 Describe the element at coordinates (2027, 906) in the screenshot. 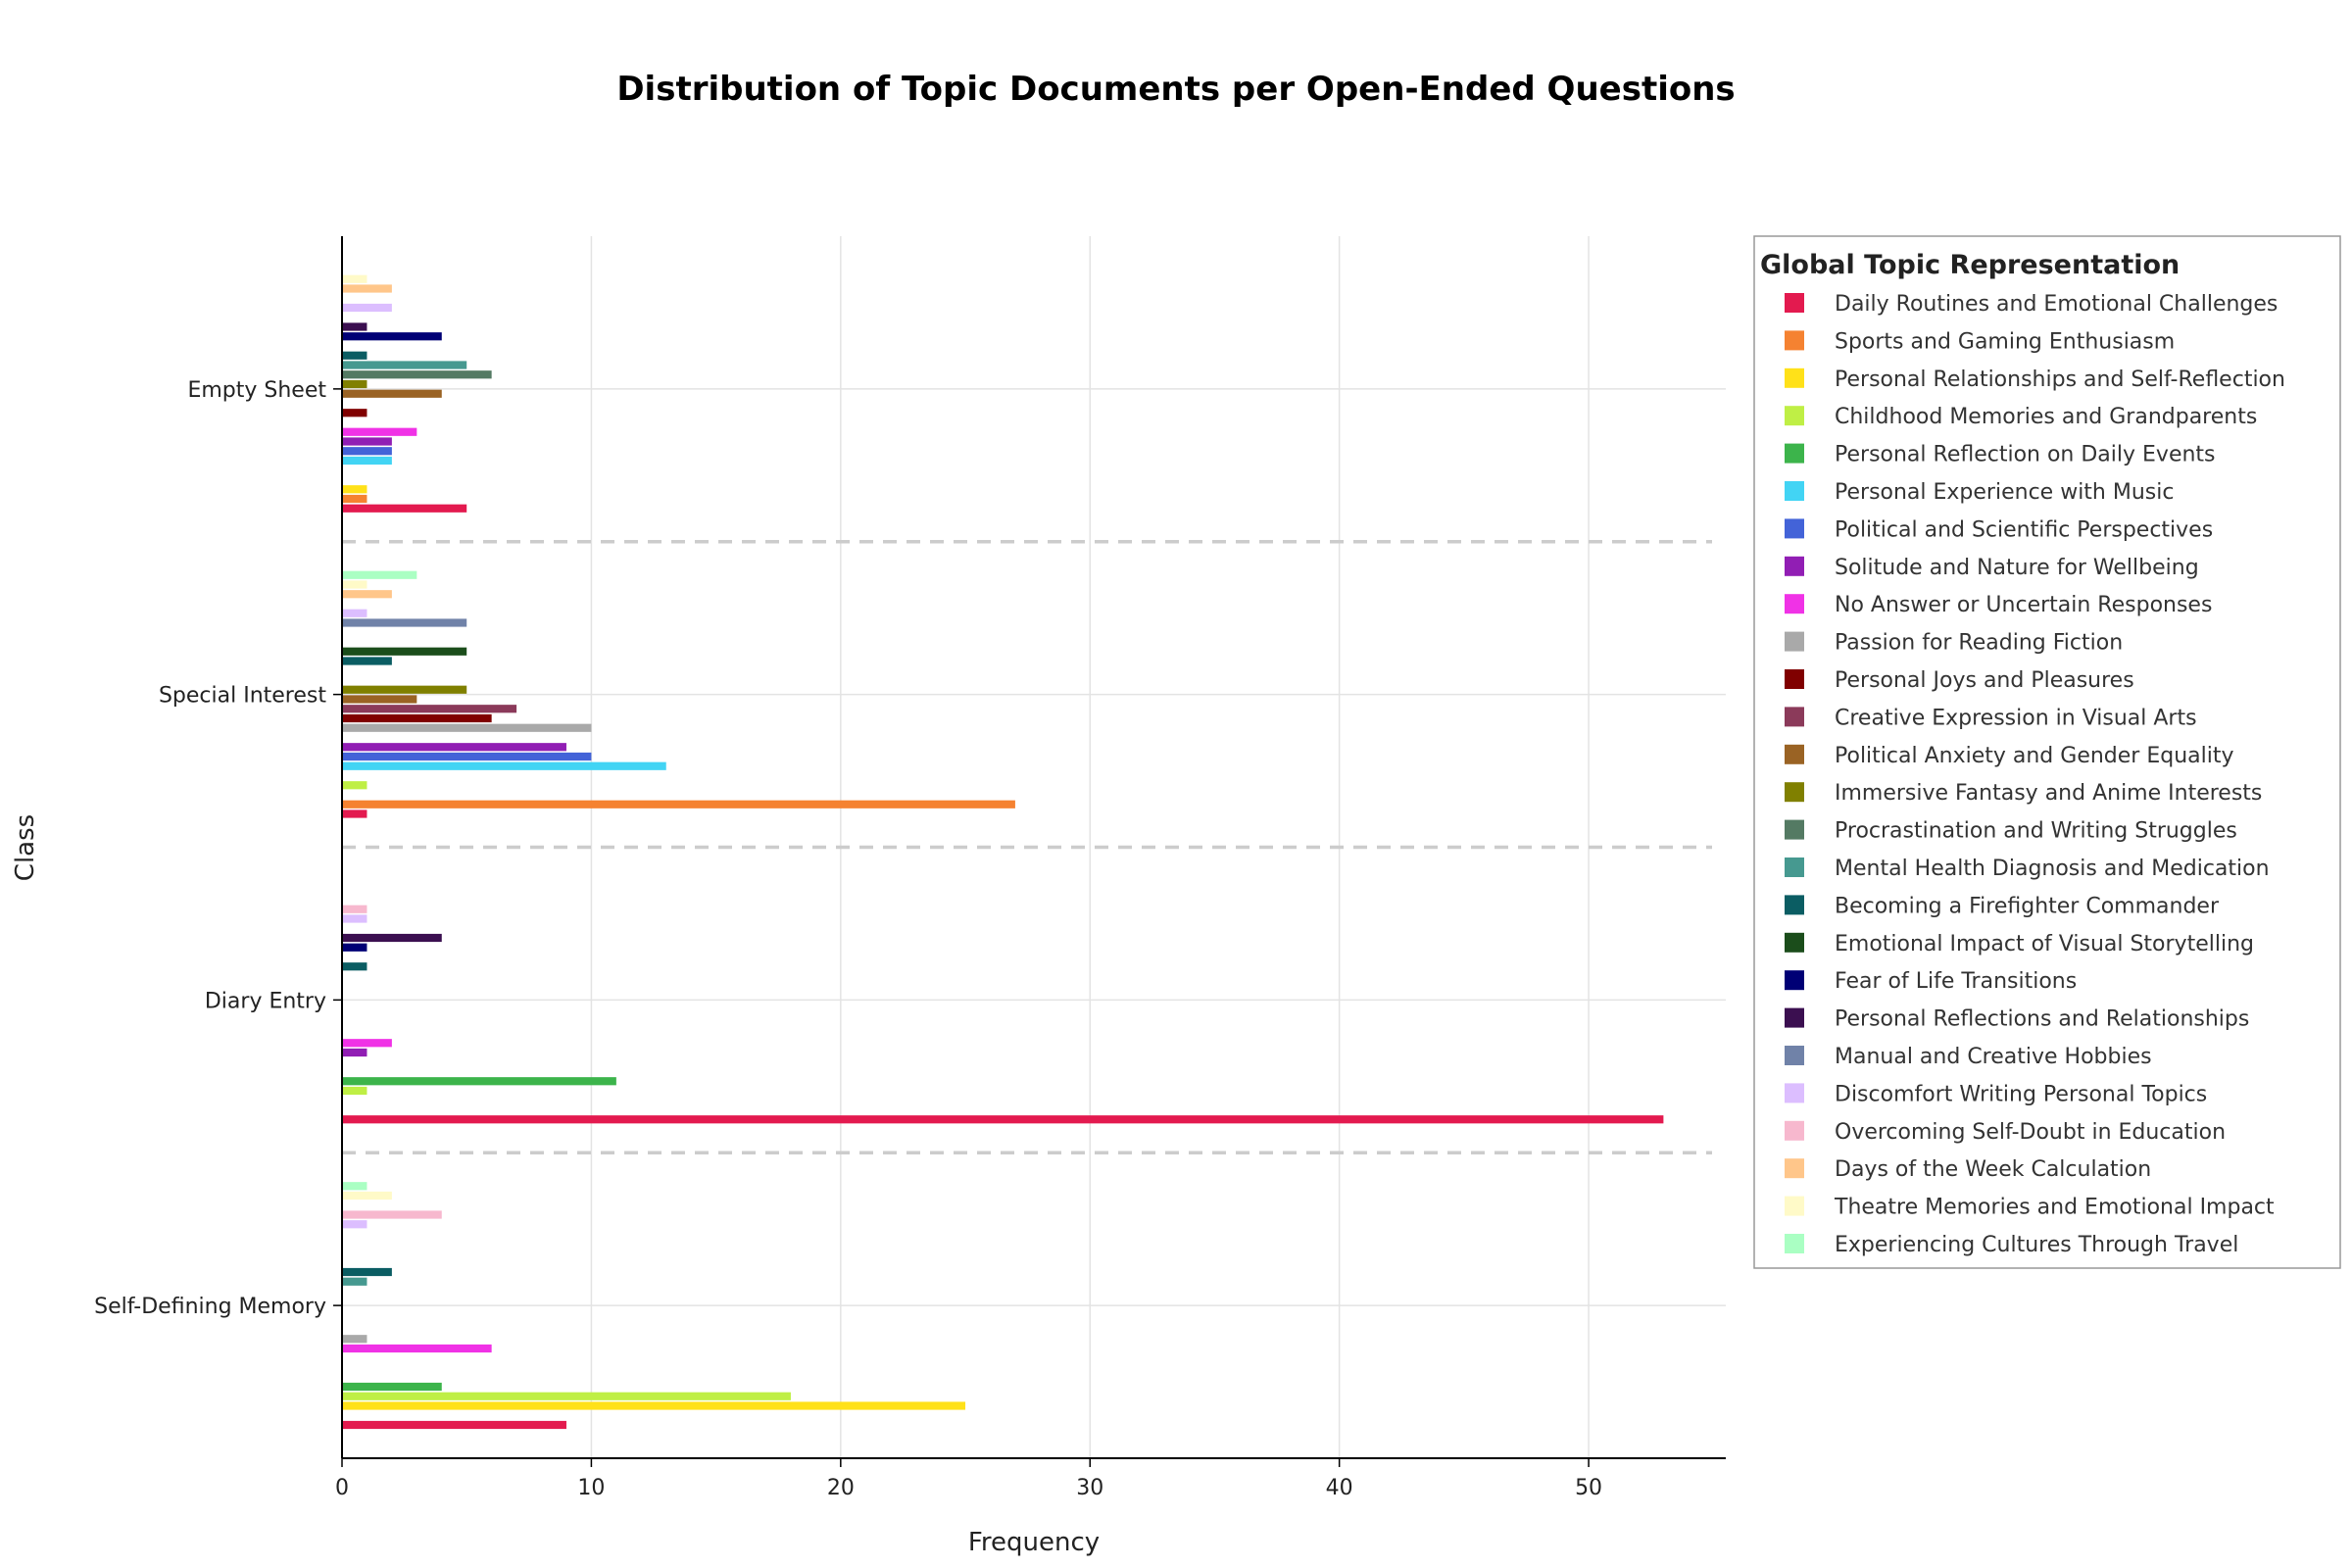

I see `legend-label: Becoming a Firefighter Commander` at that location.